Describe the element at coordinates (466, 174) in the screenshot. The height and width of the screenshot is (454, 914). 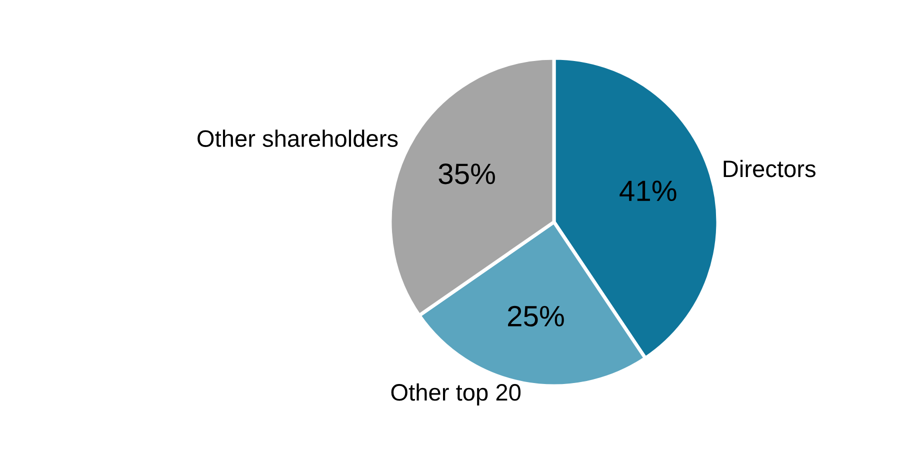
I see `data-label: 35%` at that location.